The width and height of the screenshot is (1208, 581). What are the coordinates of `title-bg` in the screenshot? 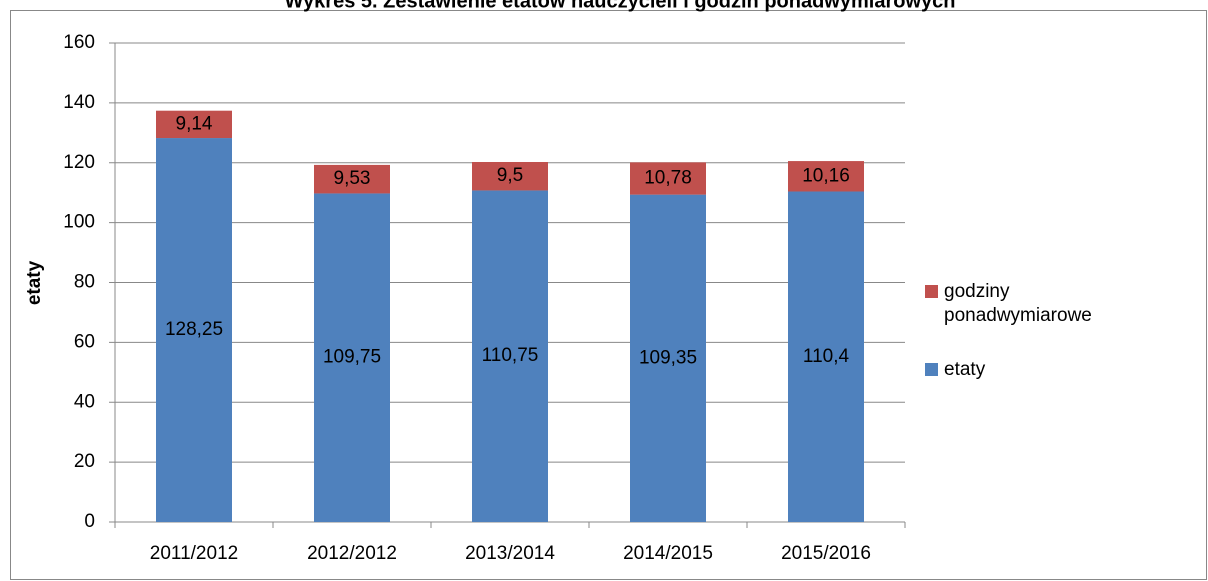 It's located at (620, 4).